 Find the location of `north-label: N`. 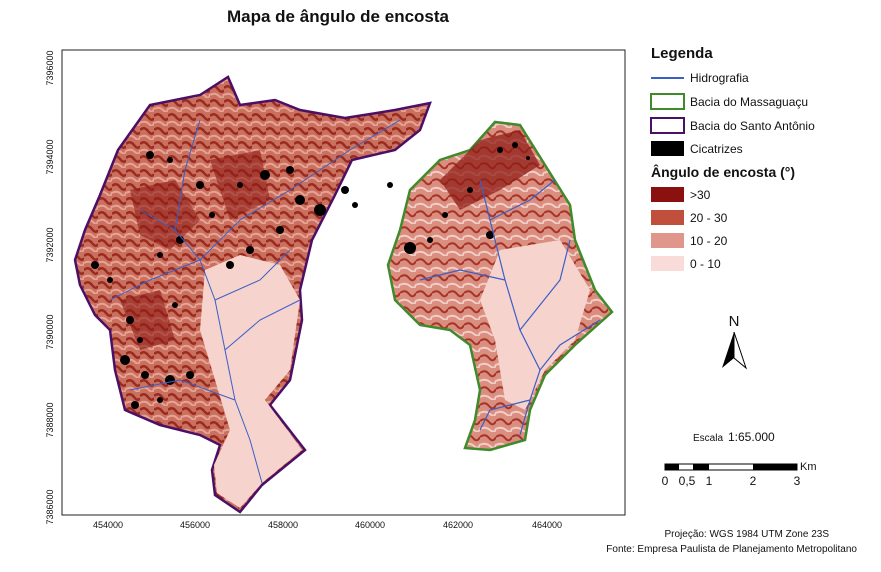

north-label: N is located at coordinates (734, 321).